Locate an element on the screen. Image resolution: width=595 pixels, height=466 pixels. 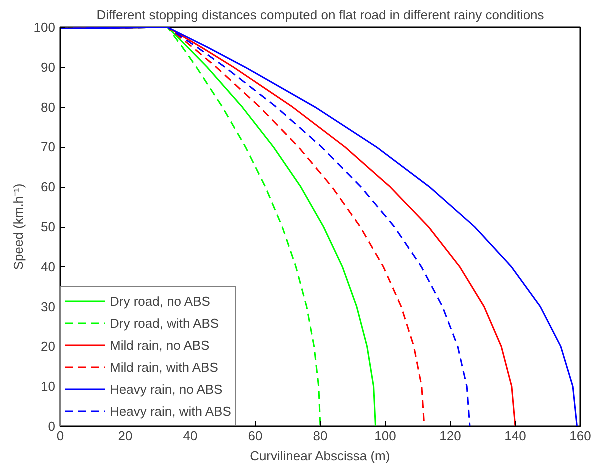
x-tick-label: 160 is located at coordinates (581, 436).